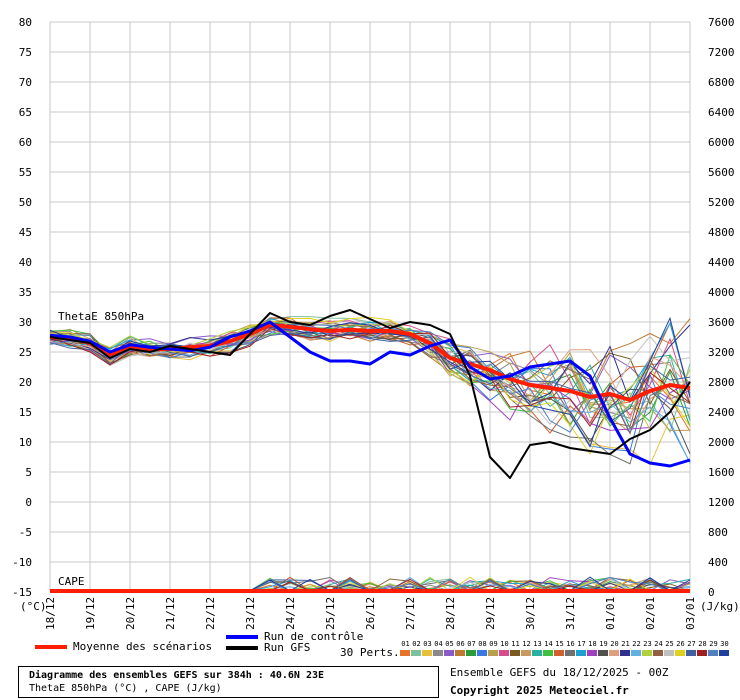 The width and height of the screenshot is (740, 700). Describe the element at coordinates (592, 648) in the screenshot. I see `pert-legend-item: 18` at that location.